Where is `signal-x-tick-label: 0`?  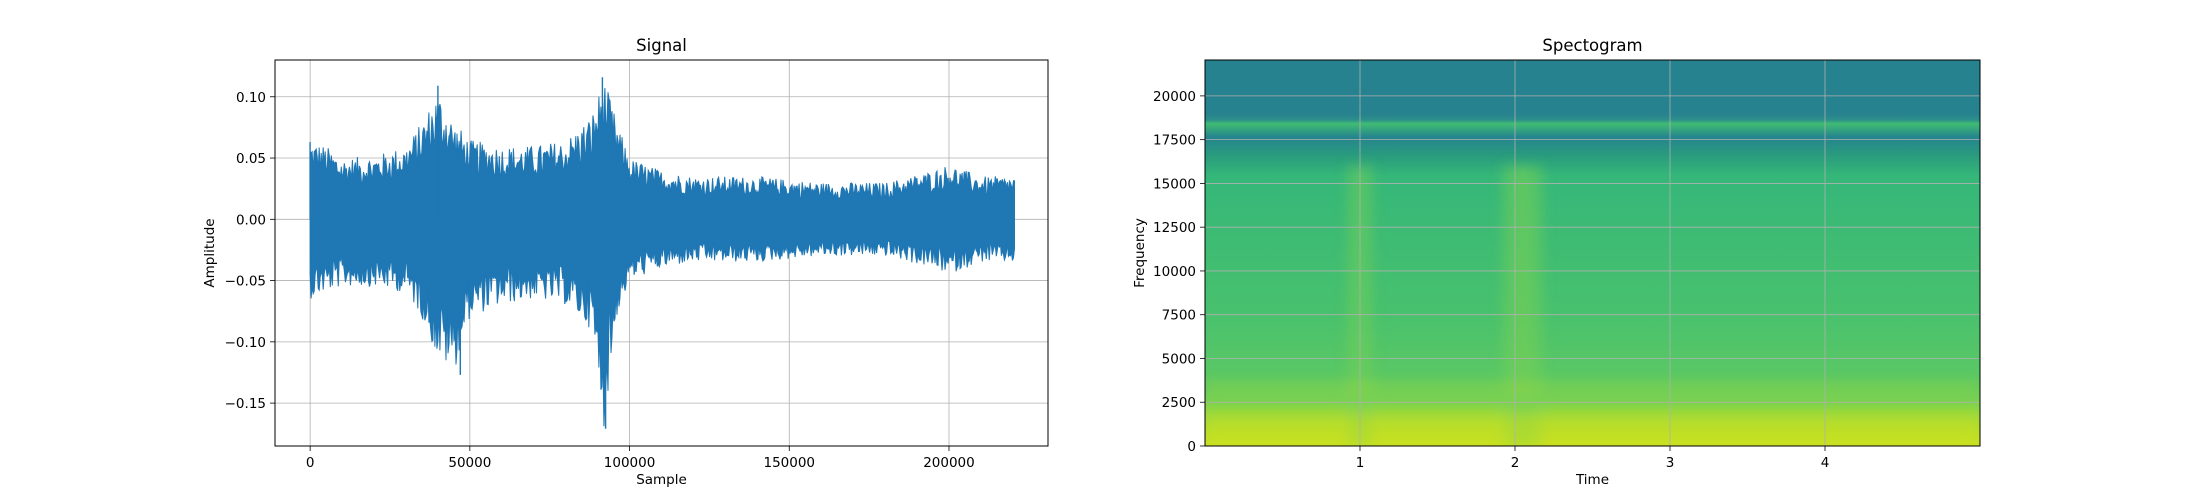
signal-x-tick-label: 0 is located at coordinates (310, 463).